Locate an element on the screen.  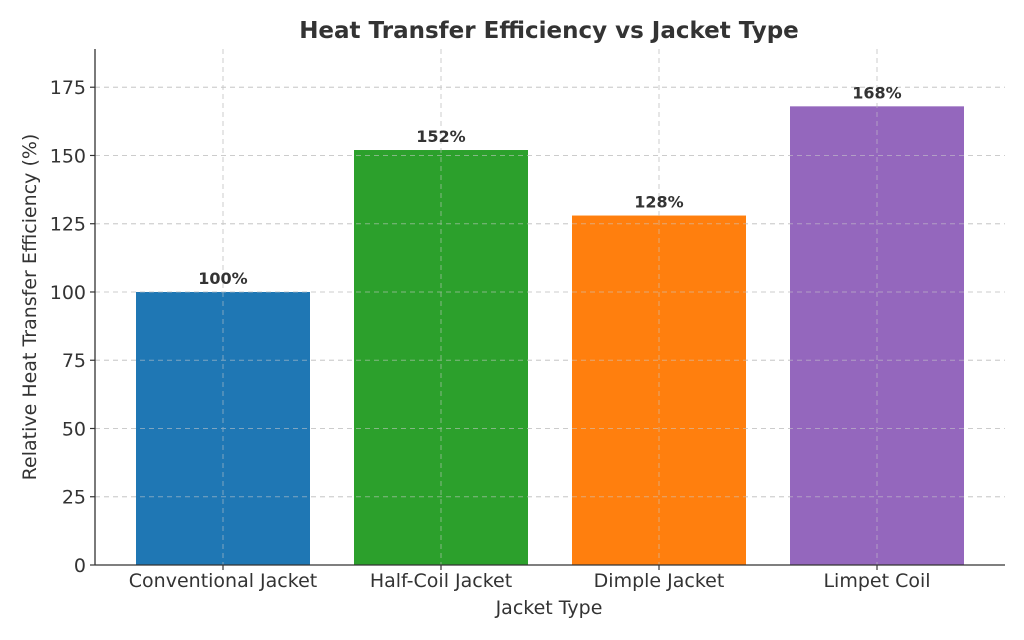
data-label: 152% is located at coordinates (440, 136).